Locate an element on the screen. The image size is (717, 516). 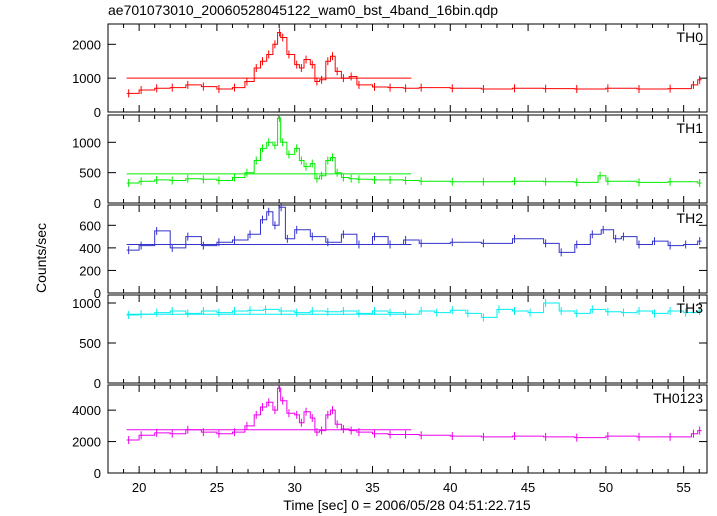
x-tick-label: 55 is located at coordinates (683, 487).